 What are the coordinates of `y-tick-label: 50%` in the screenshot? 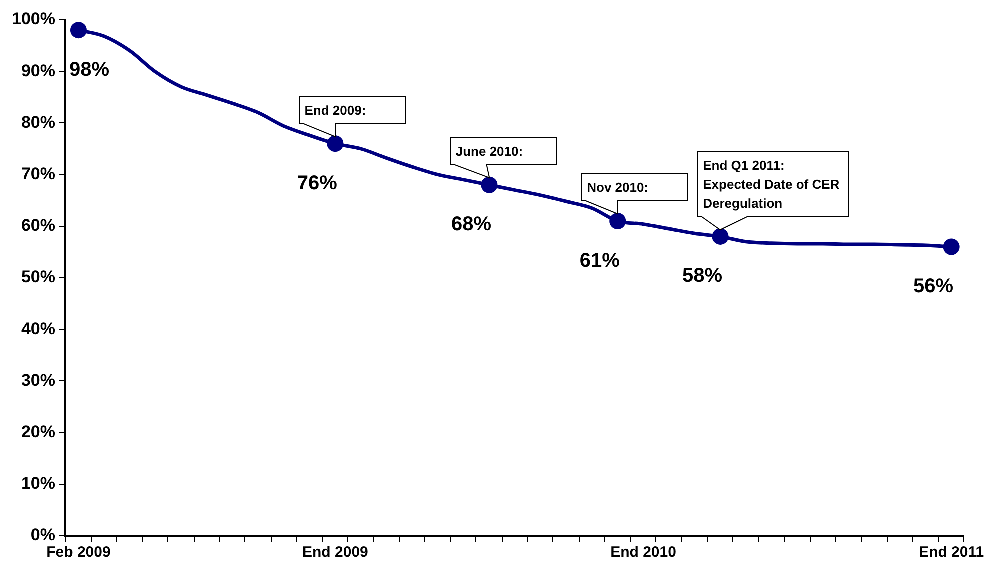 It's located at (38, 277).